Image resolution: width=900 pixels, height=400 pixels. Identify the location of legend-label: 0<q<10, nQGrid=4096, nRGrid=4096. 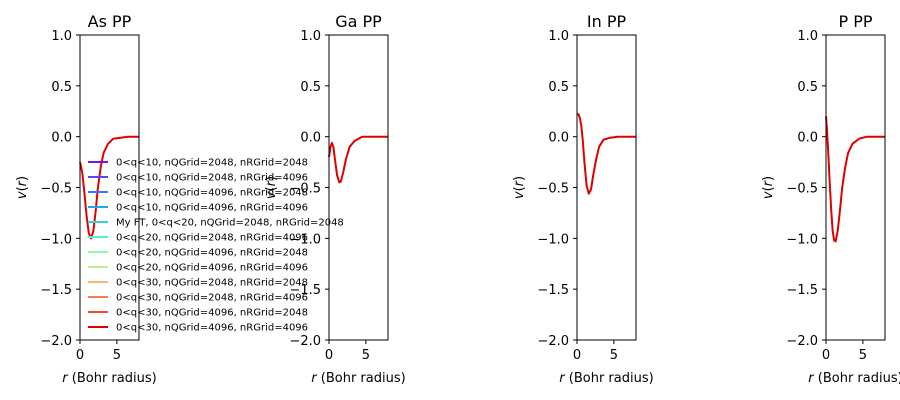
(212, 208).